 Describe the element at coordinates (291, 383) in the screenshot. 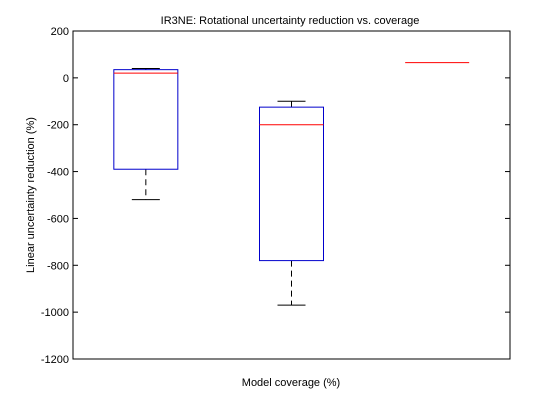

I see `x-axis-label: Model coverage (%)` at that location.